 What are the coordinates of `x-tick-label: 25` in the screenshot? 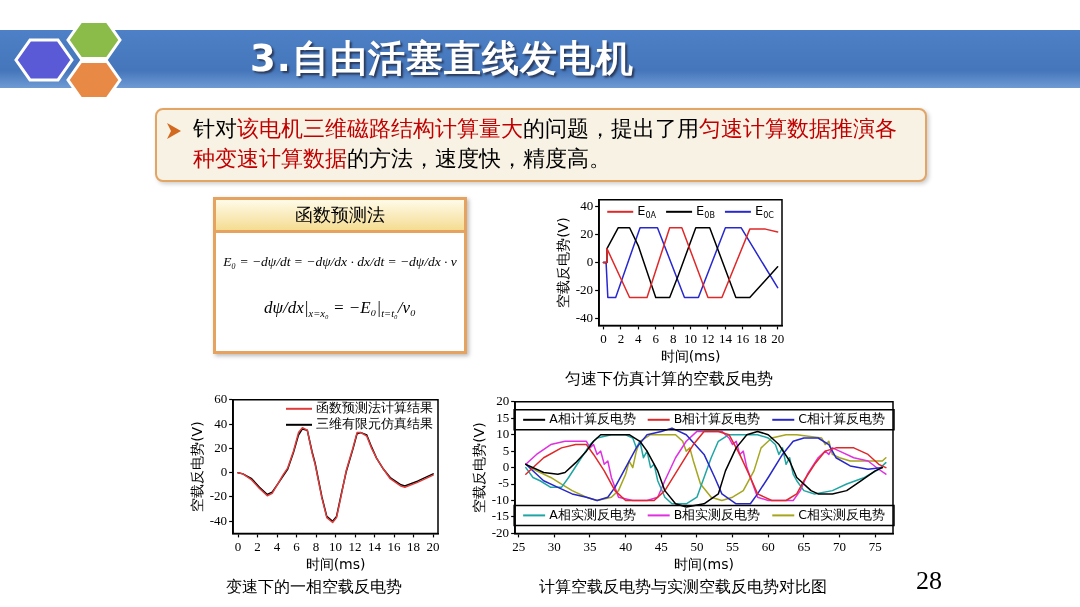 It's located at (519, 546).